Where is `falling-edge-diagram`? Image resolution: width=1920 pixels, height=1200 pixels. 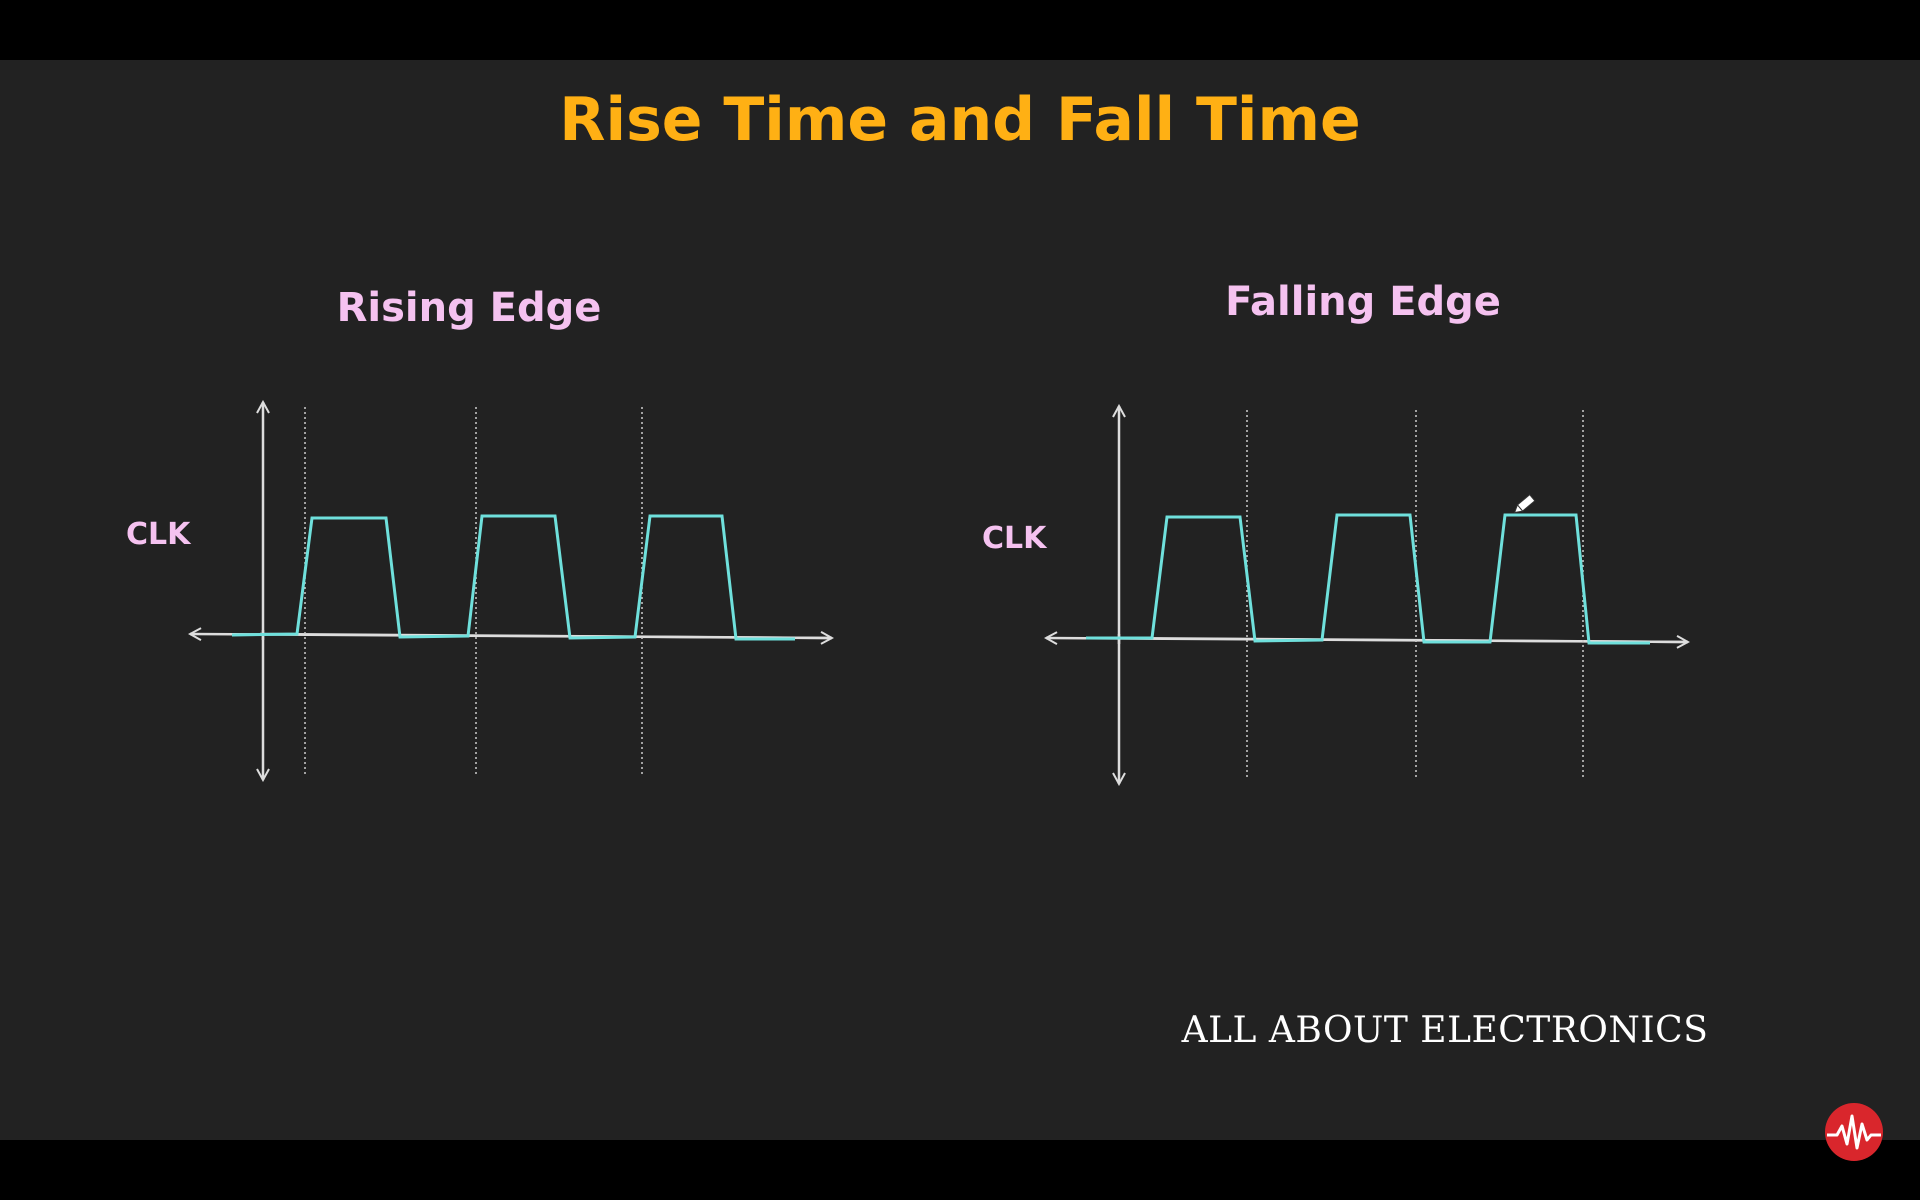 falling-edge-diagram is located at coordinates (1367, 595).